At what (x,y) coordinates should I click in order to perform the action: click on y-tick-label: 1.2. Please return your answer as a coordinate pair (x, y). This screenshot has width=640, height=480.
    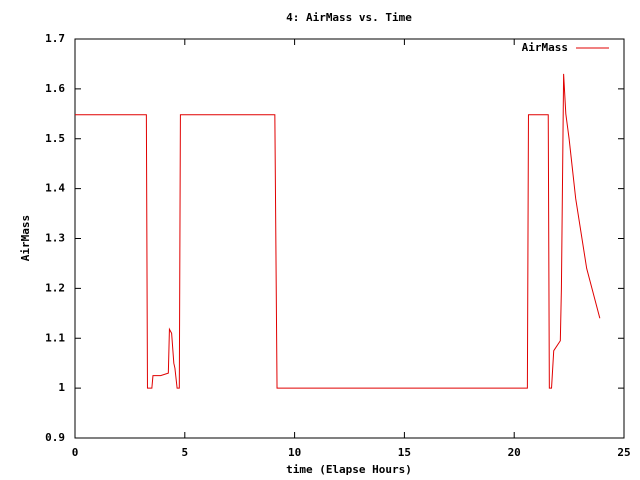
    Looking at the image, I should click on (55, 287).